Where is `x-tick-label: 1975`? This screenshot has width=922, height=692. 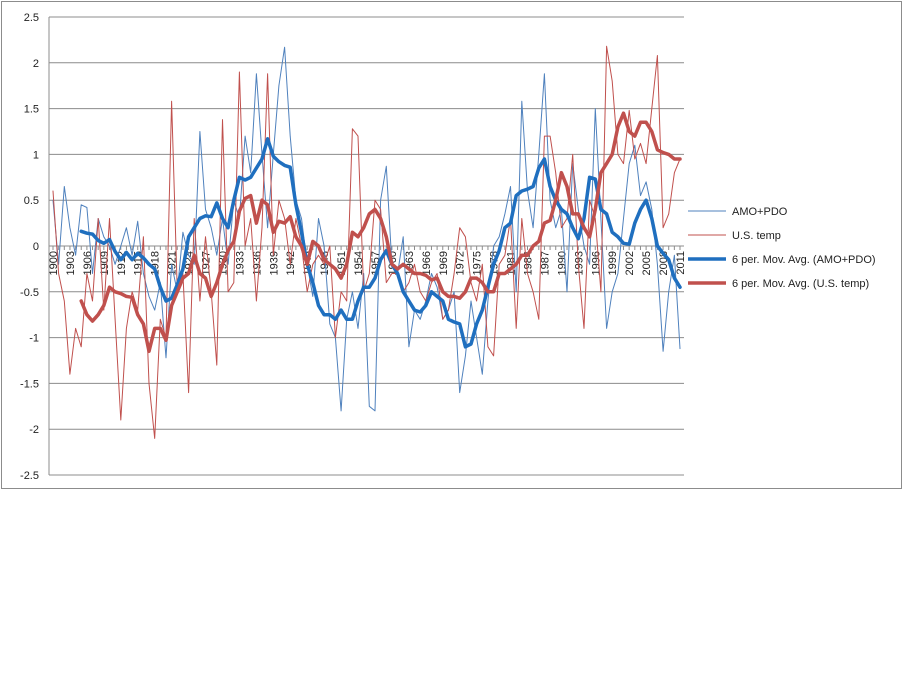
x-tick-label: 1975 is located at coordinates (478, 263).